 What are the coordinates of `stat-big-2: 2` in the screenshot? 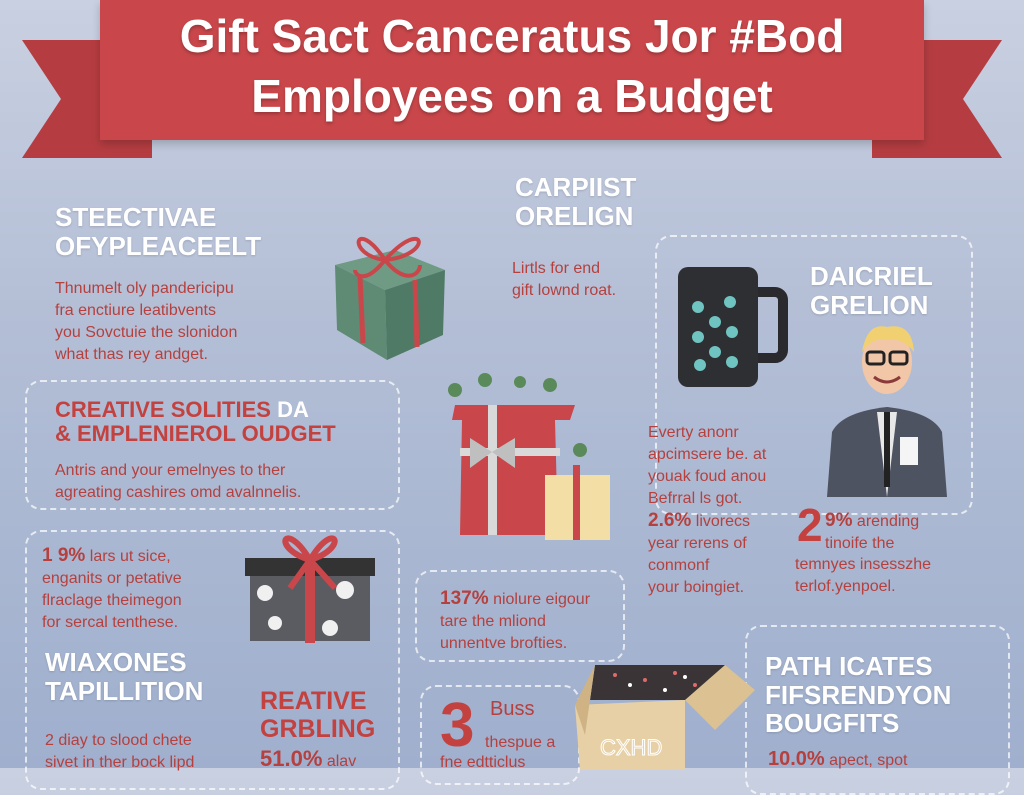 It's located at (810, 525).